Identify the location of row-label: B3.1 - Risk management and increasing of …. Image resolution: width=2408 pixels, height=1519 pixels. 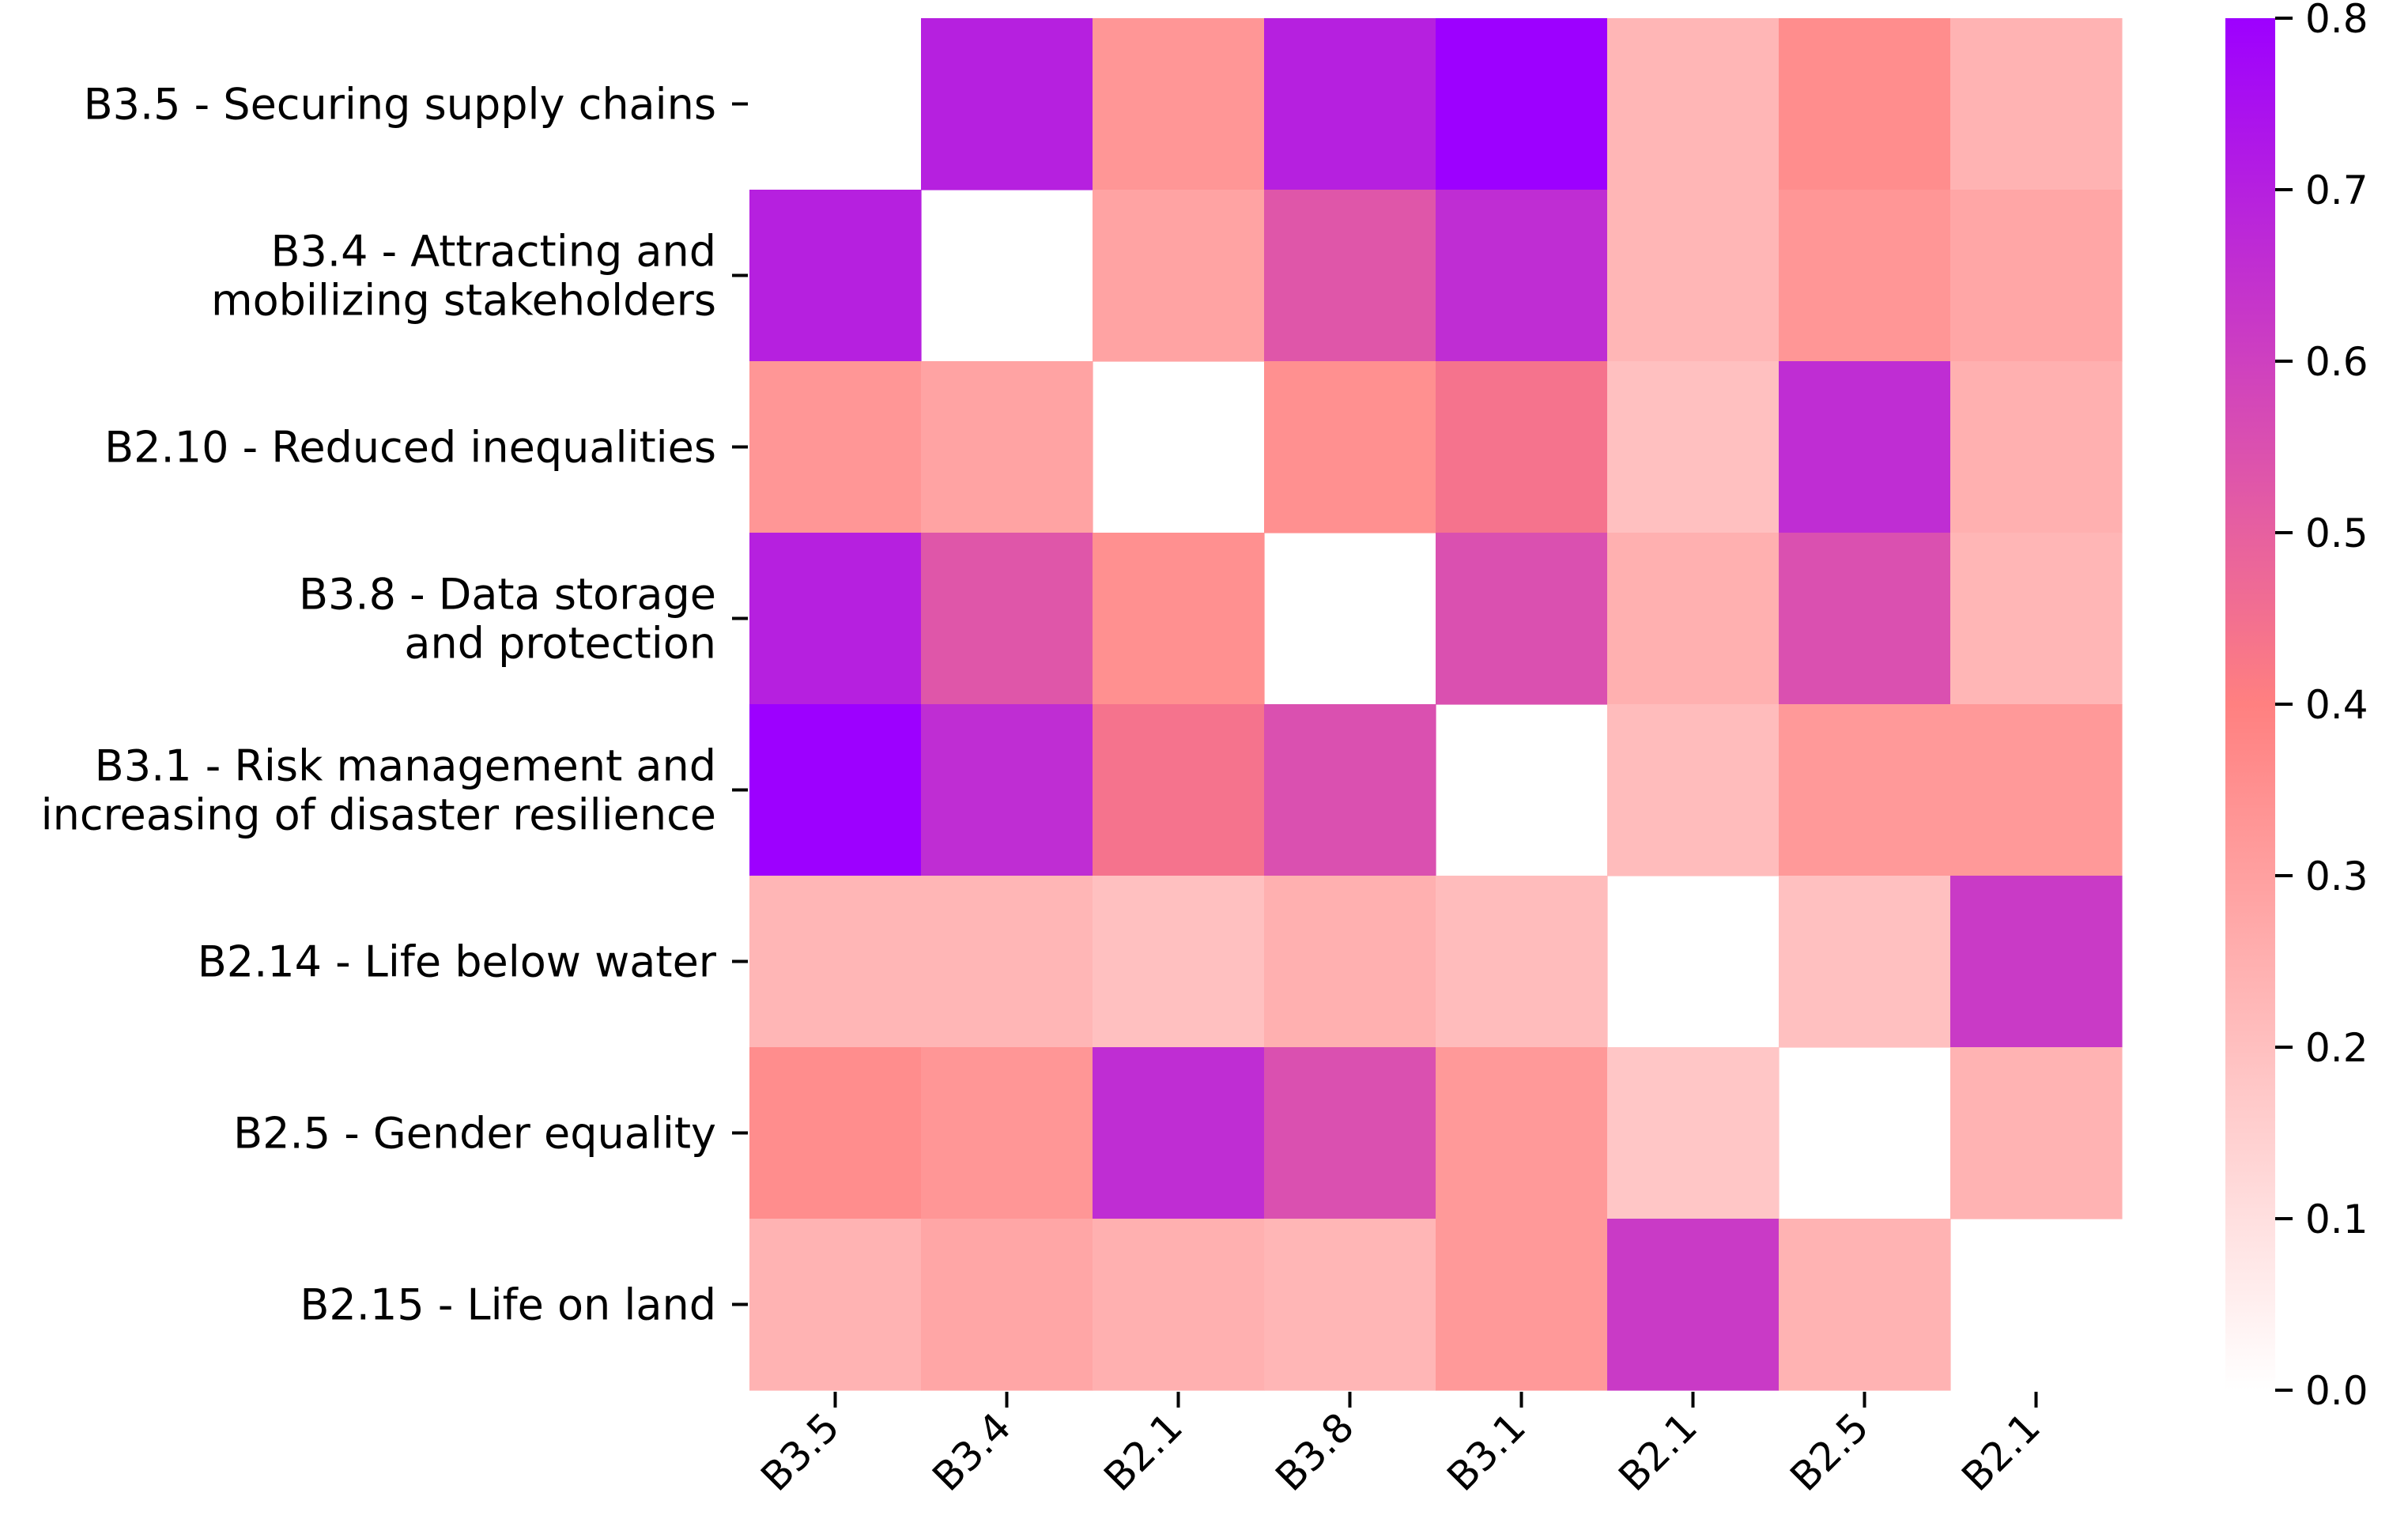
(378, 790).